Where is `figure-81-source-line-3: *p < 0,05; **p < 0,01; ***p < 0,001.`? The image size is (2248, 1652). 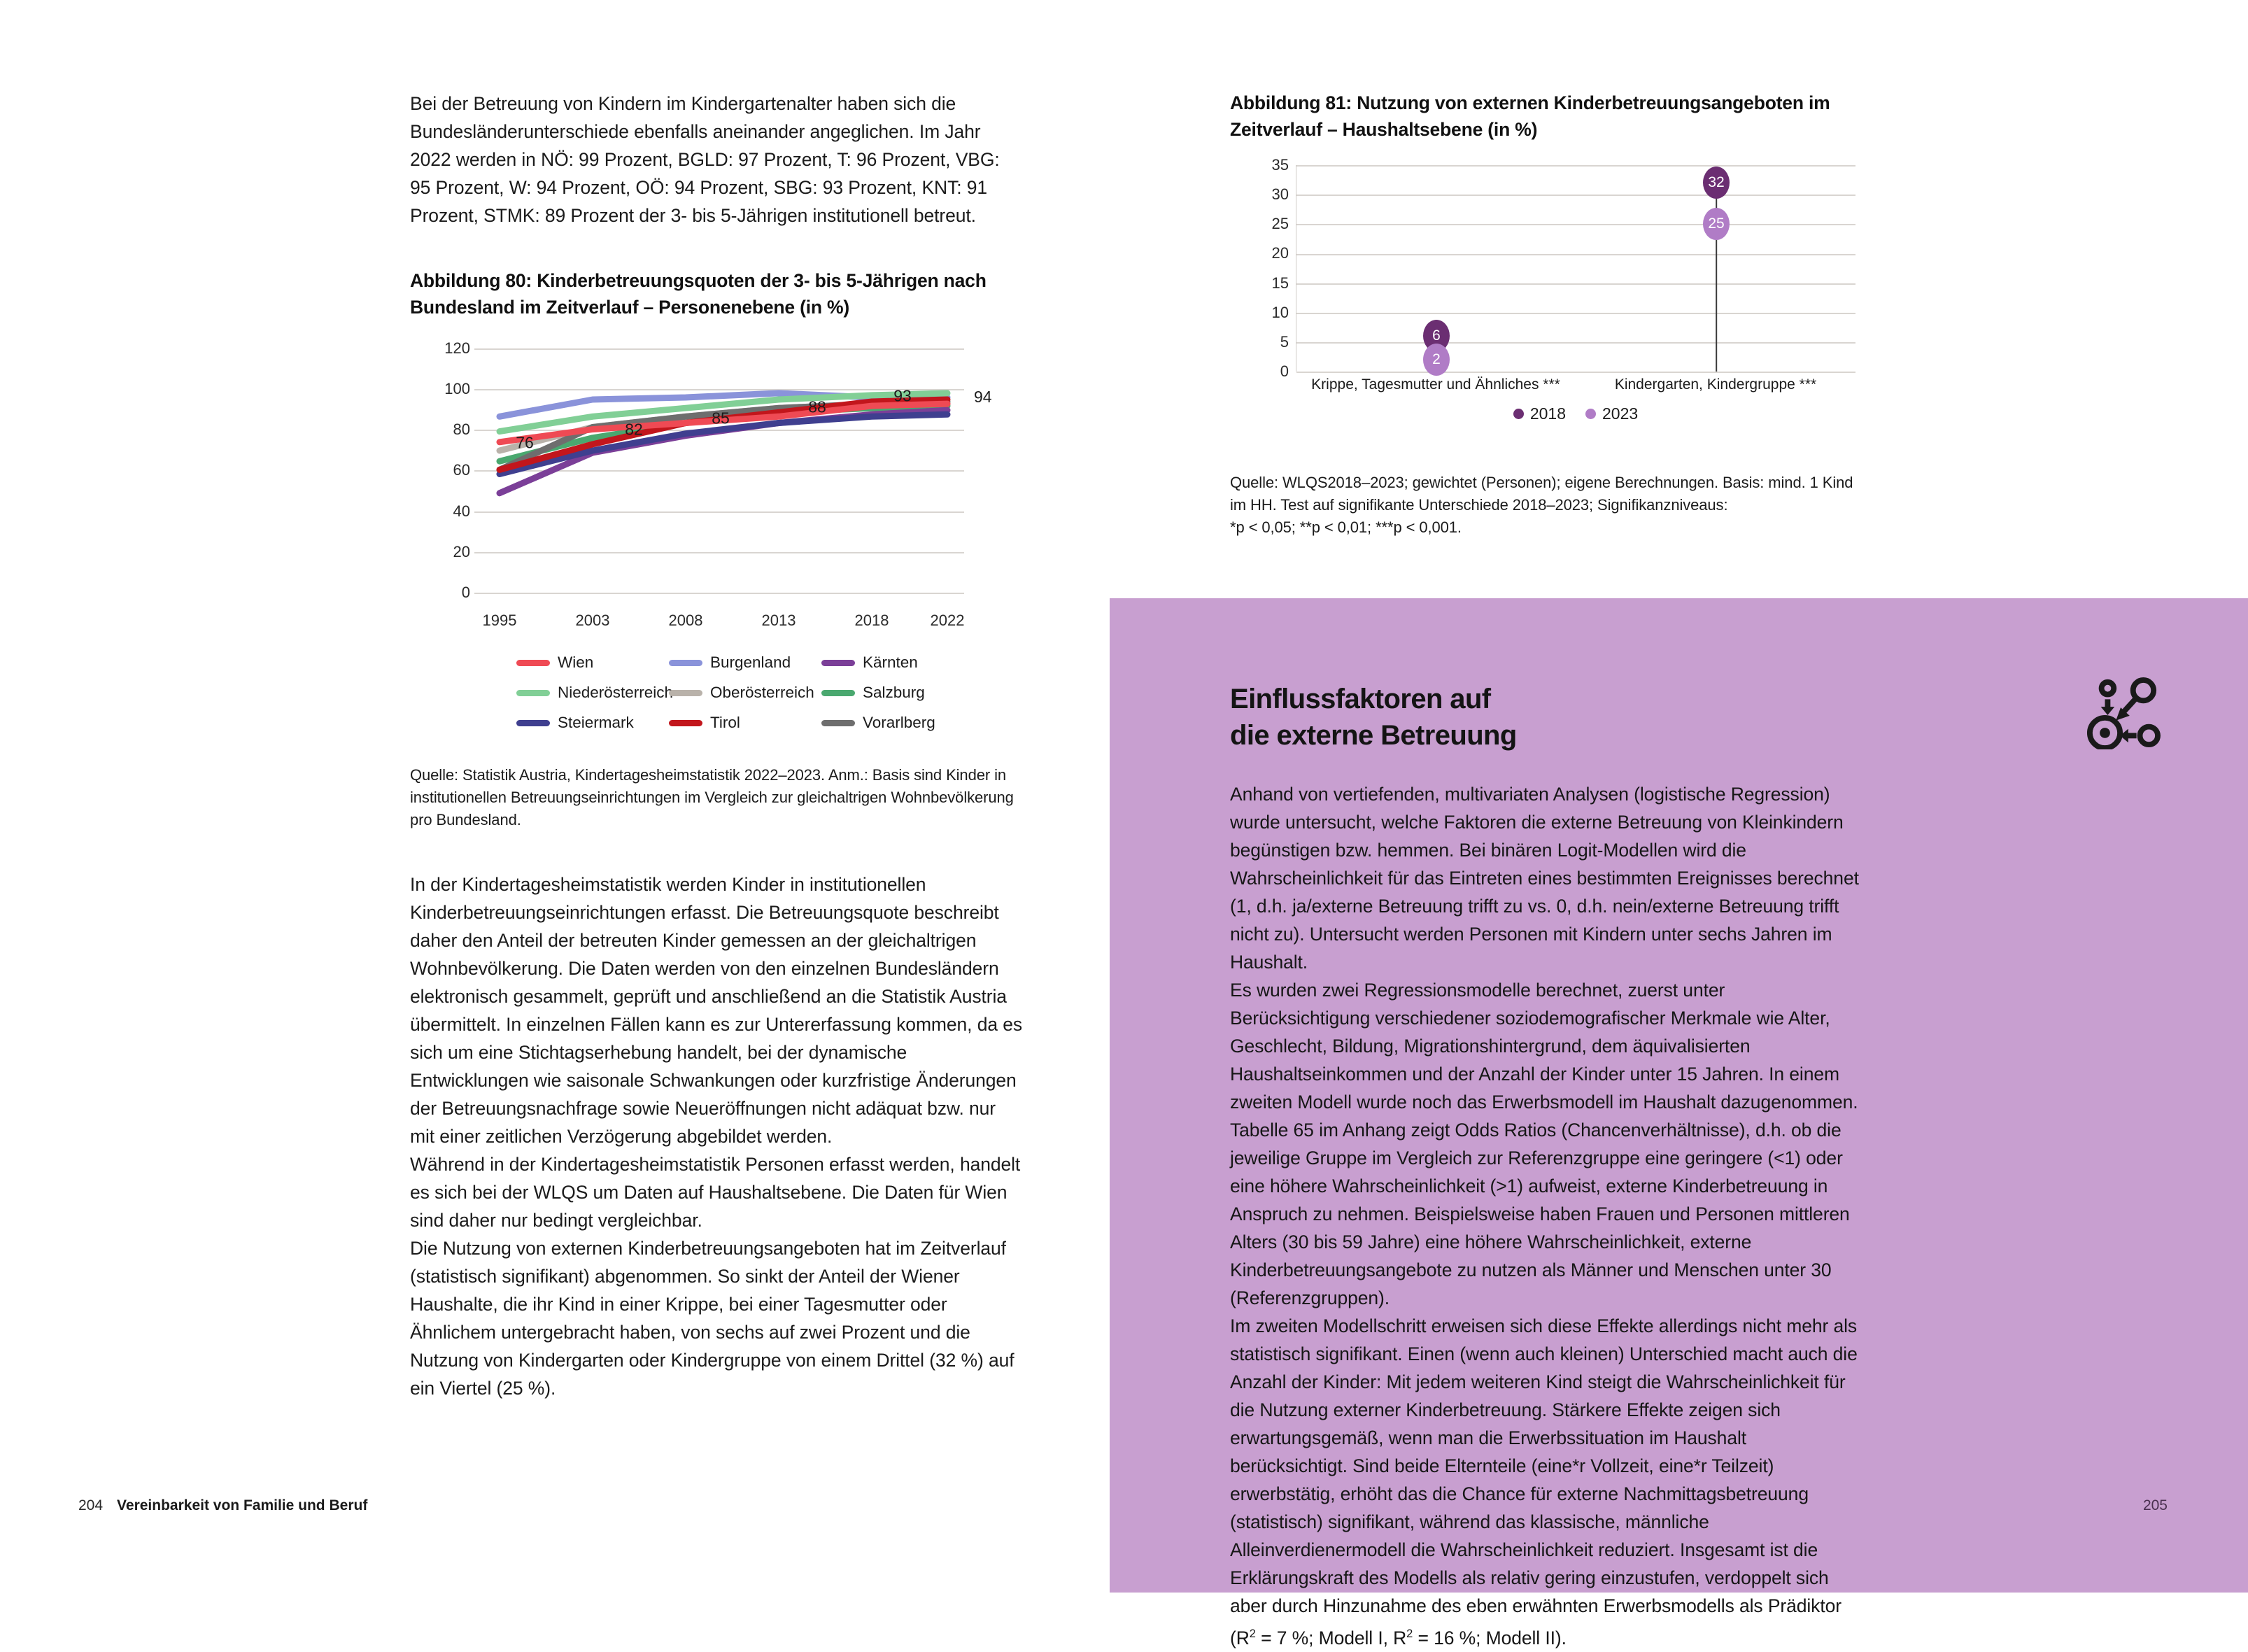 figure-81-source-line-3: *p < 0,05; **p < 0,01; ***p < 0,001. is located at coordinates (1346, 527).